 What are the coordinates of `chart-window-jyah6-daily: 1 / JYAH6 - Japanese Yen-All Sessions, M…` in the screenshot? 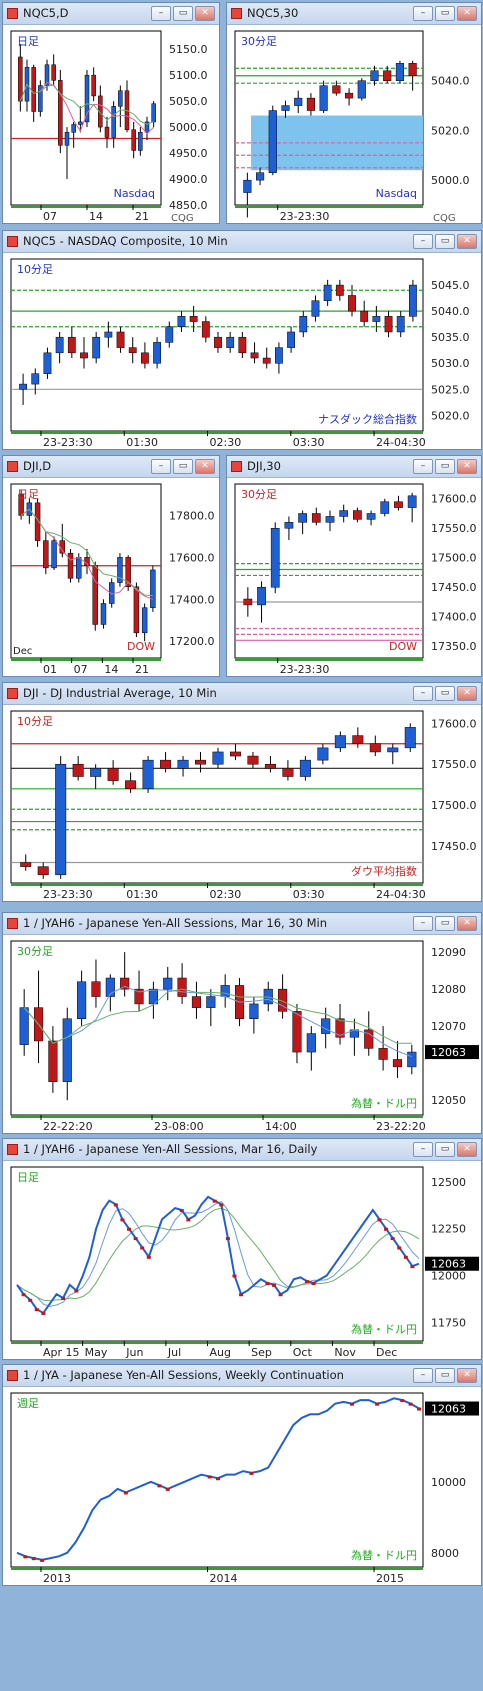 It's located at (242, 1249).